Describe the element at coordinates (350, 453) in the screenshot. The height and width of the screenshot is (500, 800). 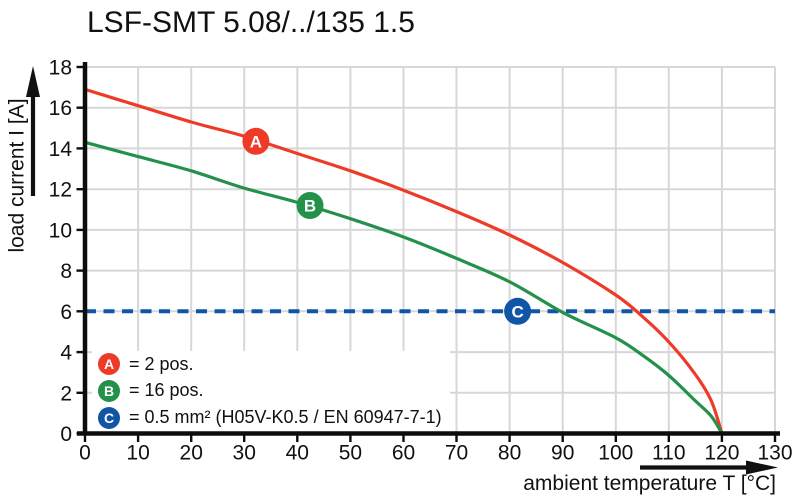
I see `x-tick-label: 50` at that location.